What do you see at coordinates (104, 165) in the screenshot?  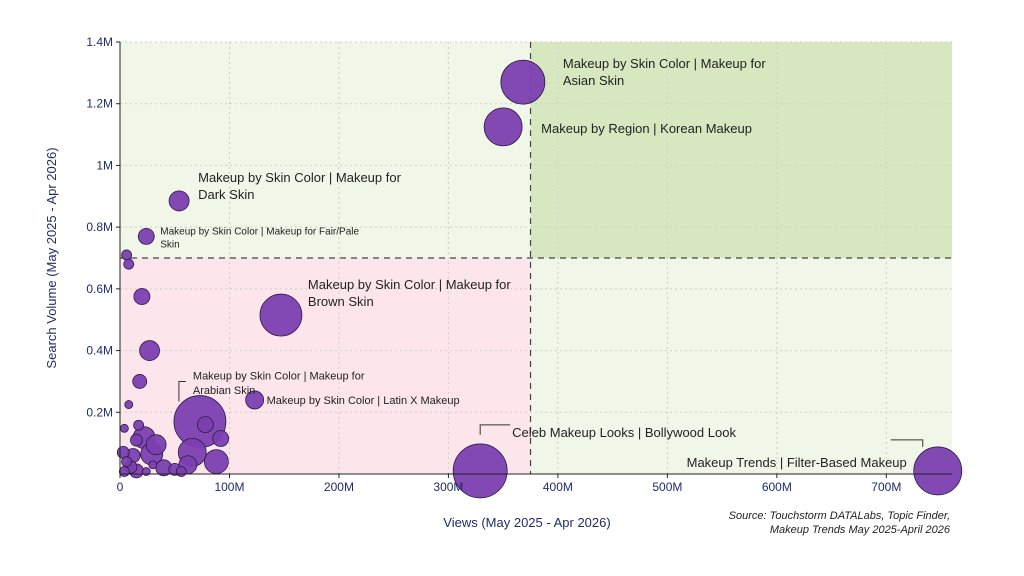 I see `y-tick-label: 1M` at bounding box center [104, 165].